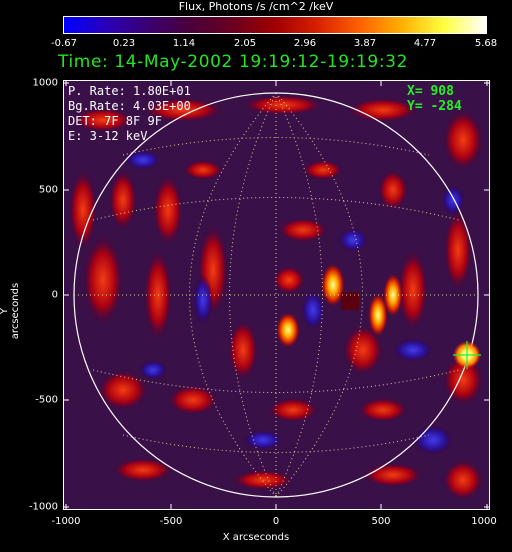 This screenshot has width=512, height=552. Describe the element at coordinates (48, 190) in the screenshot. I see `y-tick-label: 500` at that location.